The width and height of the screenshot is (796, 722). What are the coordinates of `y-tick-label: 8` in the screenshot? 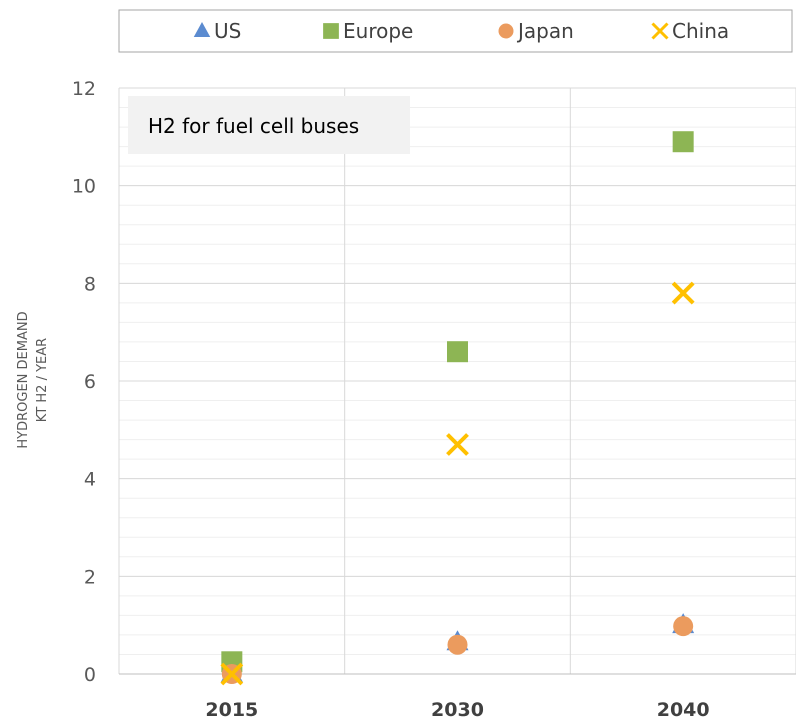 It's located at (90, 284).